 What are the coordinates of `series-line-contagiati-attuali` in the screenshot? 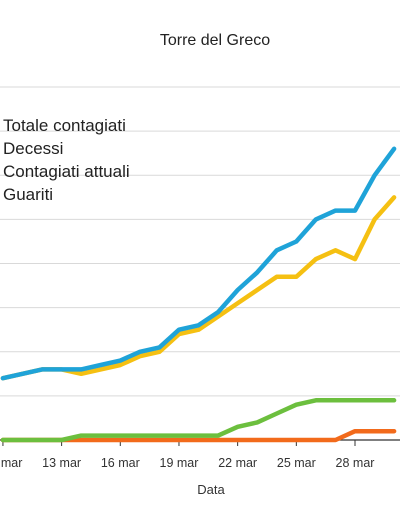 It's located at (198, 420).